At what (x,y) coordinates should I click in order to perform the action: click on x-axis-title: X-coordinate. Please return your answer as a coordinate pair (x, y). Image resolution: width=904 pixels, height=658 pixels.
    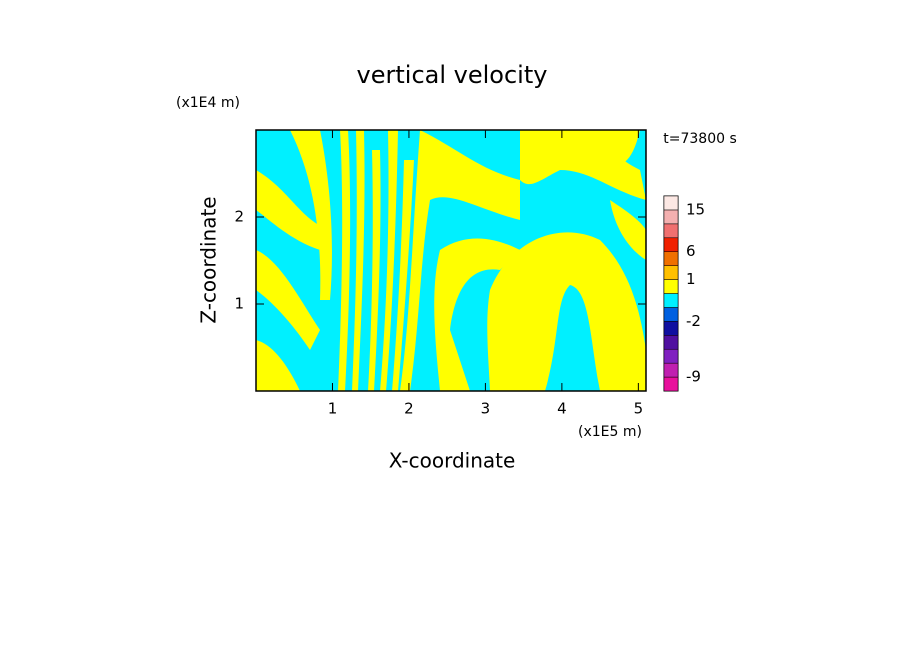
    Looking at the image, I should click on (452, 461).